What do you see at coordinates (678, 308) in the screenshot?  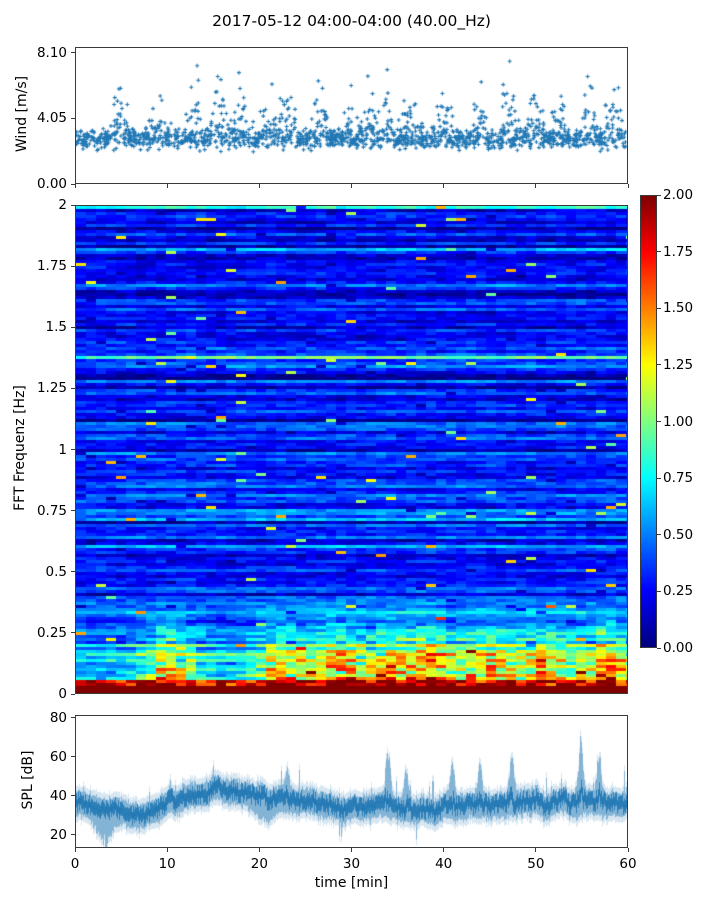 I see `colorbar-tick-label-2: 1.50` at bounding box center [678, 308].